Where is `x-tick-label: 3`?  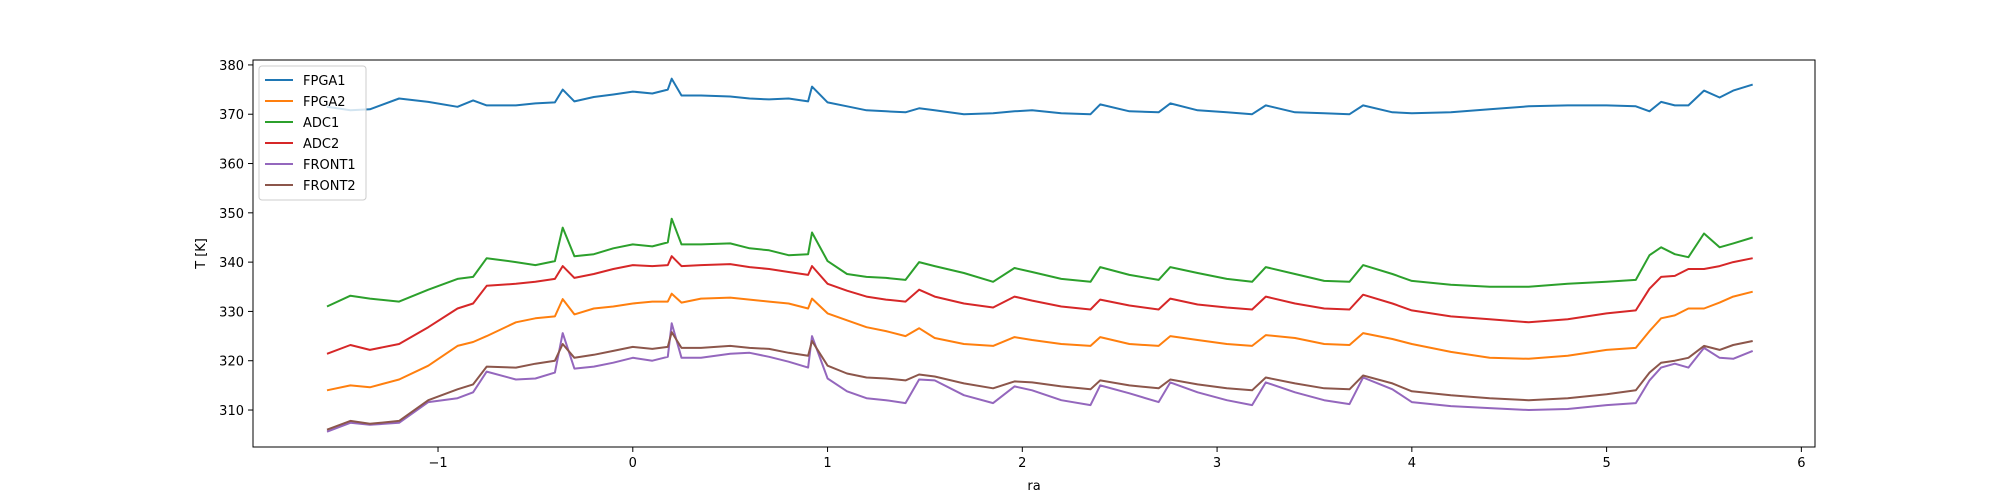
x-tick-label: 3 is located at coordinates (1217, 463).